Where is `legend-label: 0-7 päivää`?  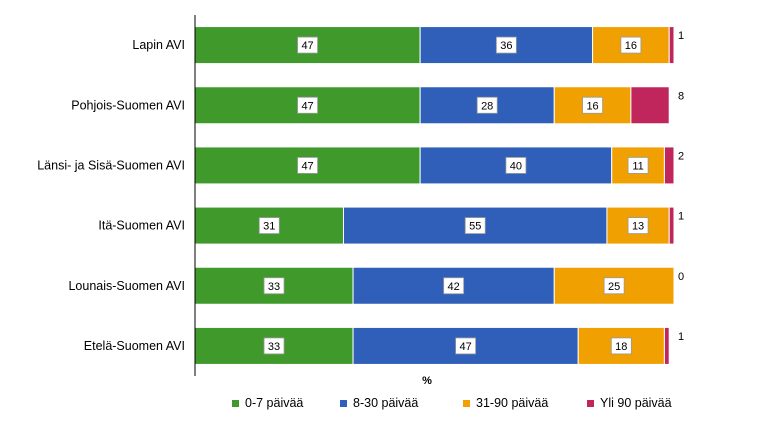 legend-label: 0-7 päivää is located at coordinates (274, 403).